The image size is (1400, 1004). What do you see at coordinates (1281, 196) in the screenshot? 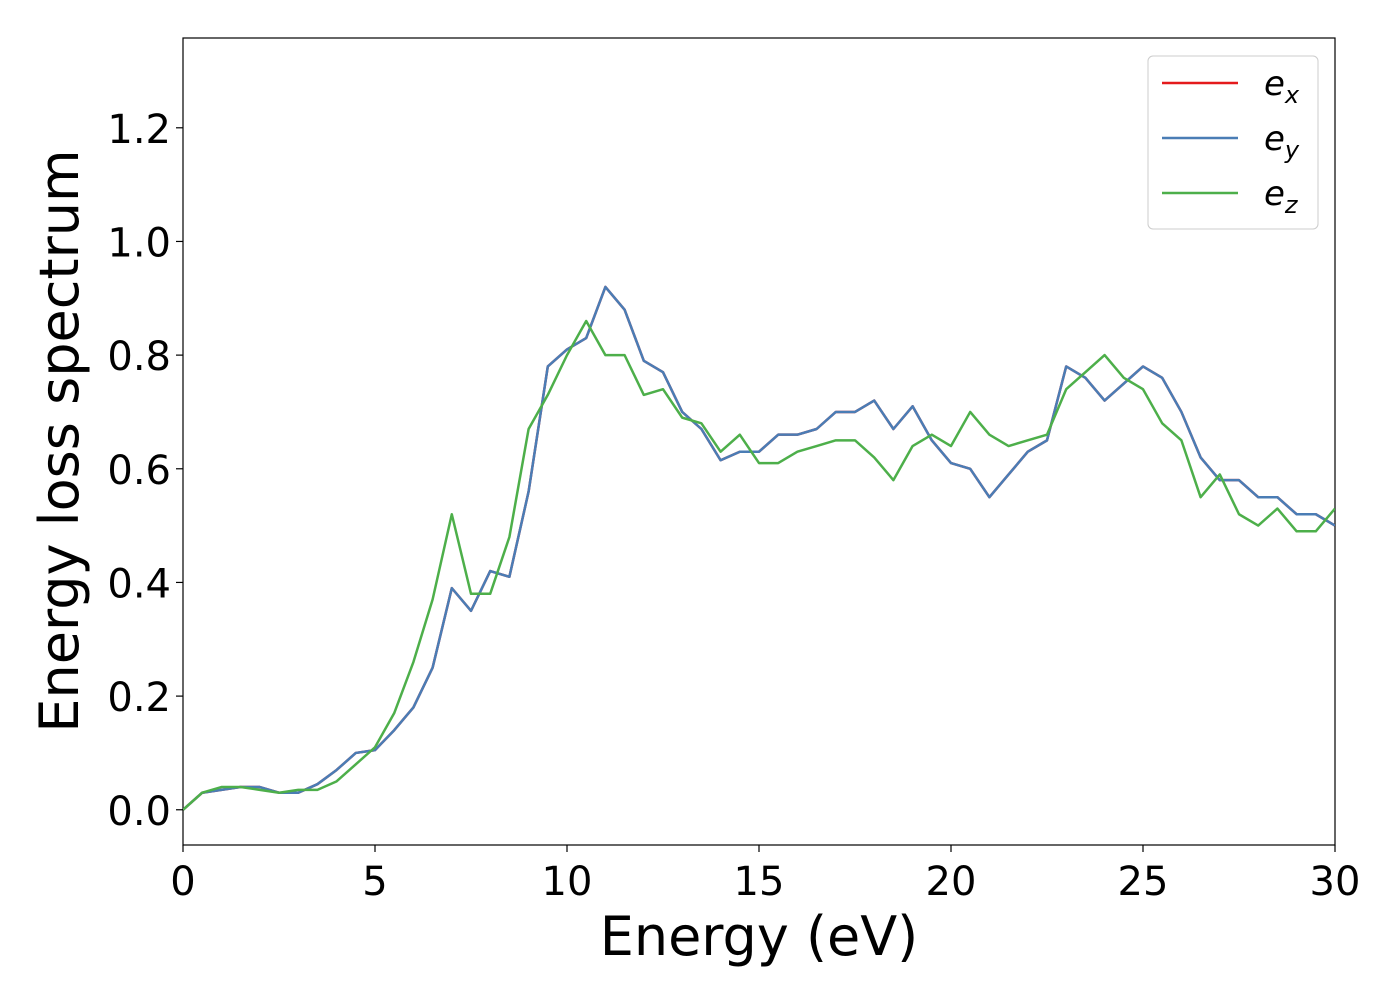
I see `legend-label: ez` at bounding box center [1281, 196].